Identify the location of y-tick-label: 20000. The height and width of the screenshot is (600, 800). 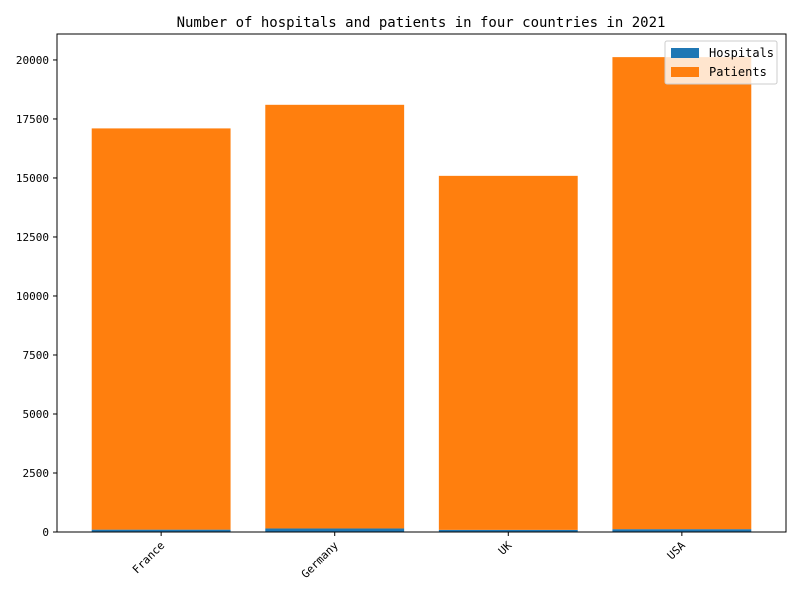
(32, 60).